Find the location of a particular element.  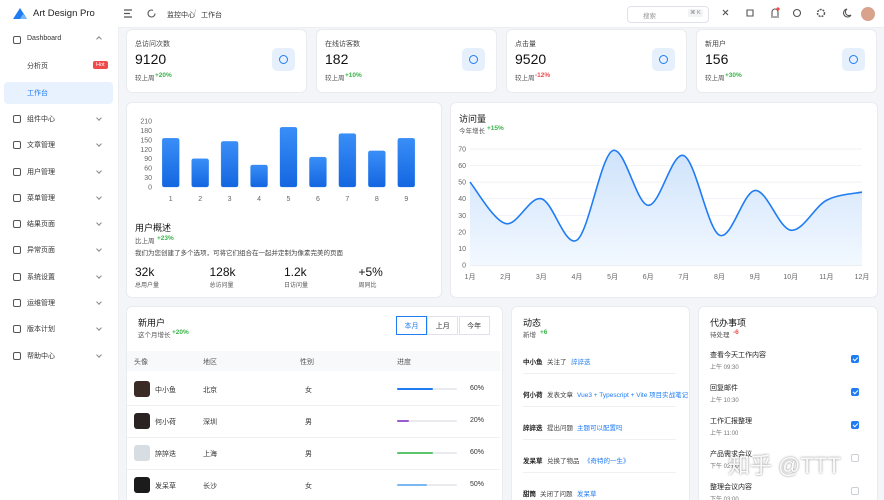

region: 深圳 is located at coordinates (210, 422).